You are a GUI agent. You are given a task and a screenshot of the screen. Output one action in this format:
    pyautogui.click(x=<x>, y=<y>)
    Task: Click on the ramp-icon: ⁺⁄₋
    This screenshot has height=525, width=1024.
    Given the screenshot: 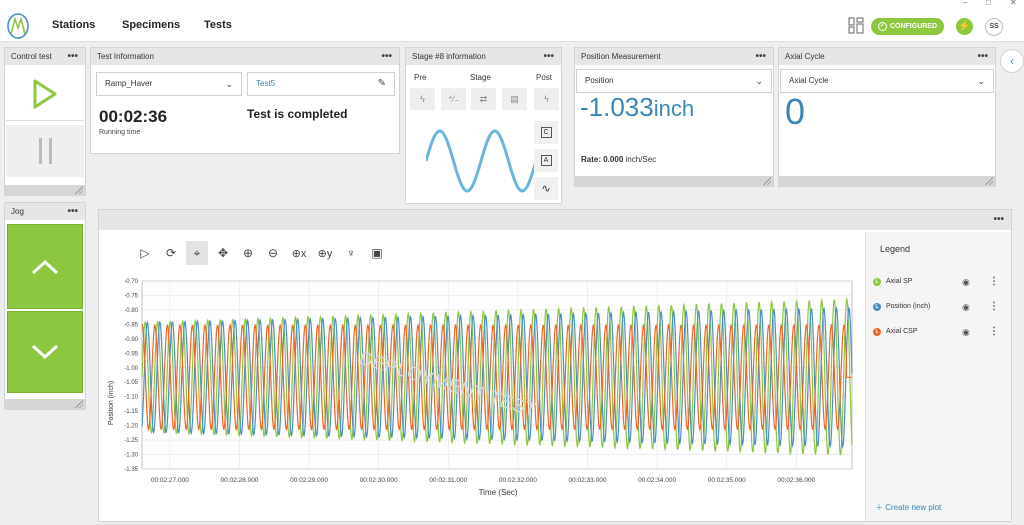 What is the action you would take?
    pyautogui.click(x=453, y=99)
    